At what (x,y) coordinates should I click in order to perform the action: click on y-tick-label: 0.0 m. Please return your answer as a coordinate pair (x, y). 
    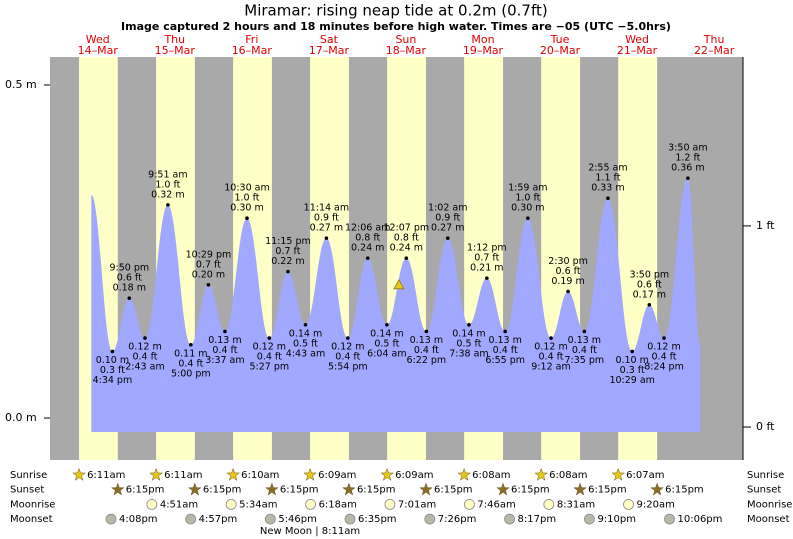
    Looking at the image, I should click on (21, 417).